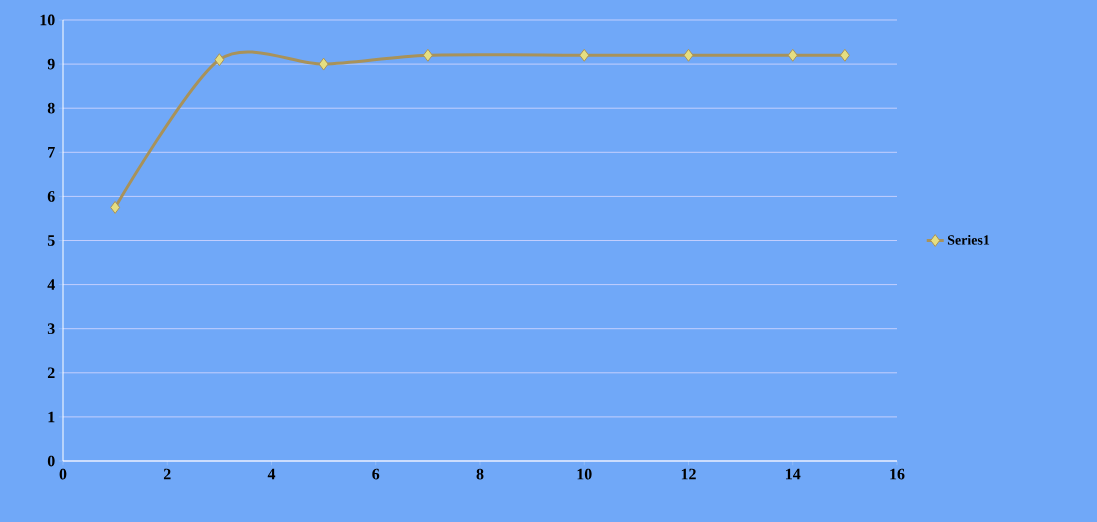 This screenshot has width=1097, height=522. What do you see at coordinates (63, 474) in the screenshot?
I see `x-tick-label: 0` at bounding box center [63, 474].